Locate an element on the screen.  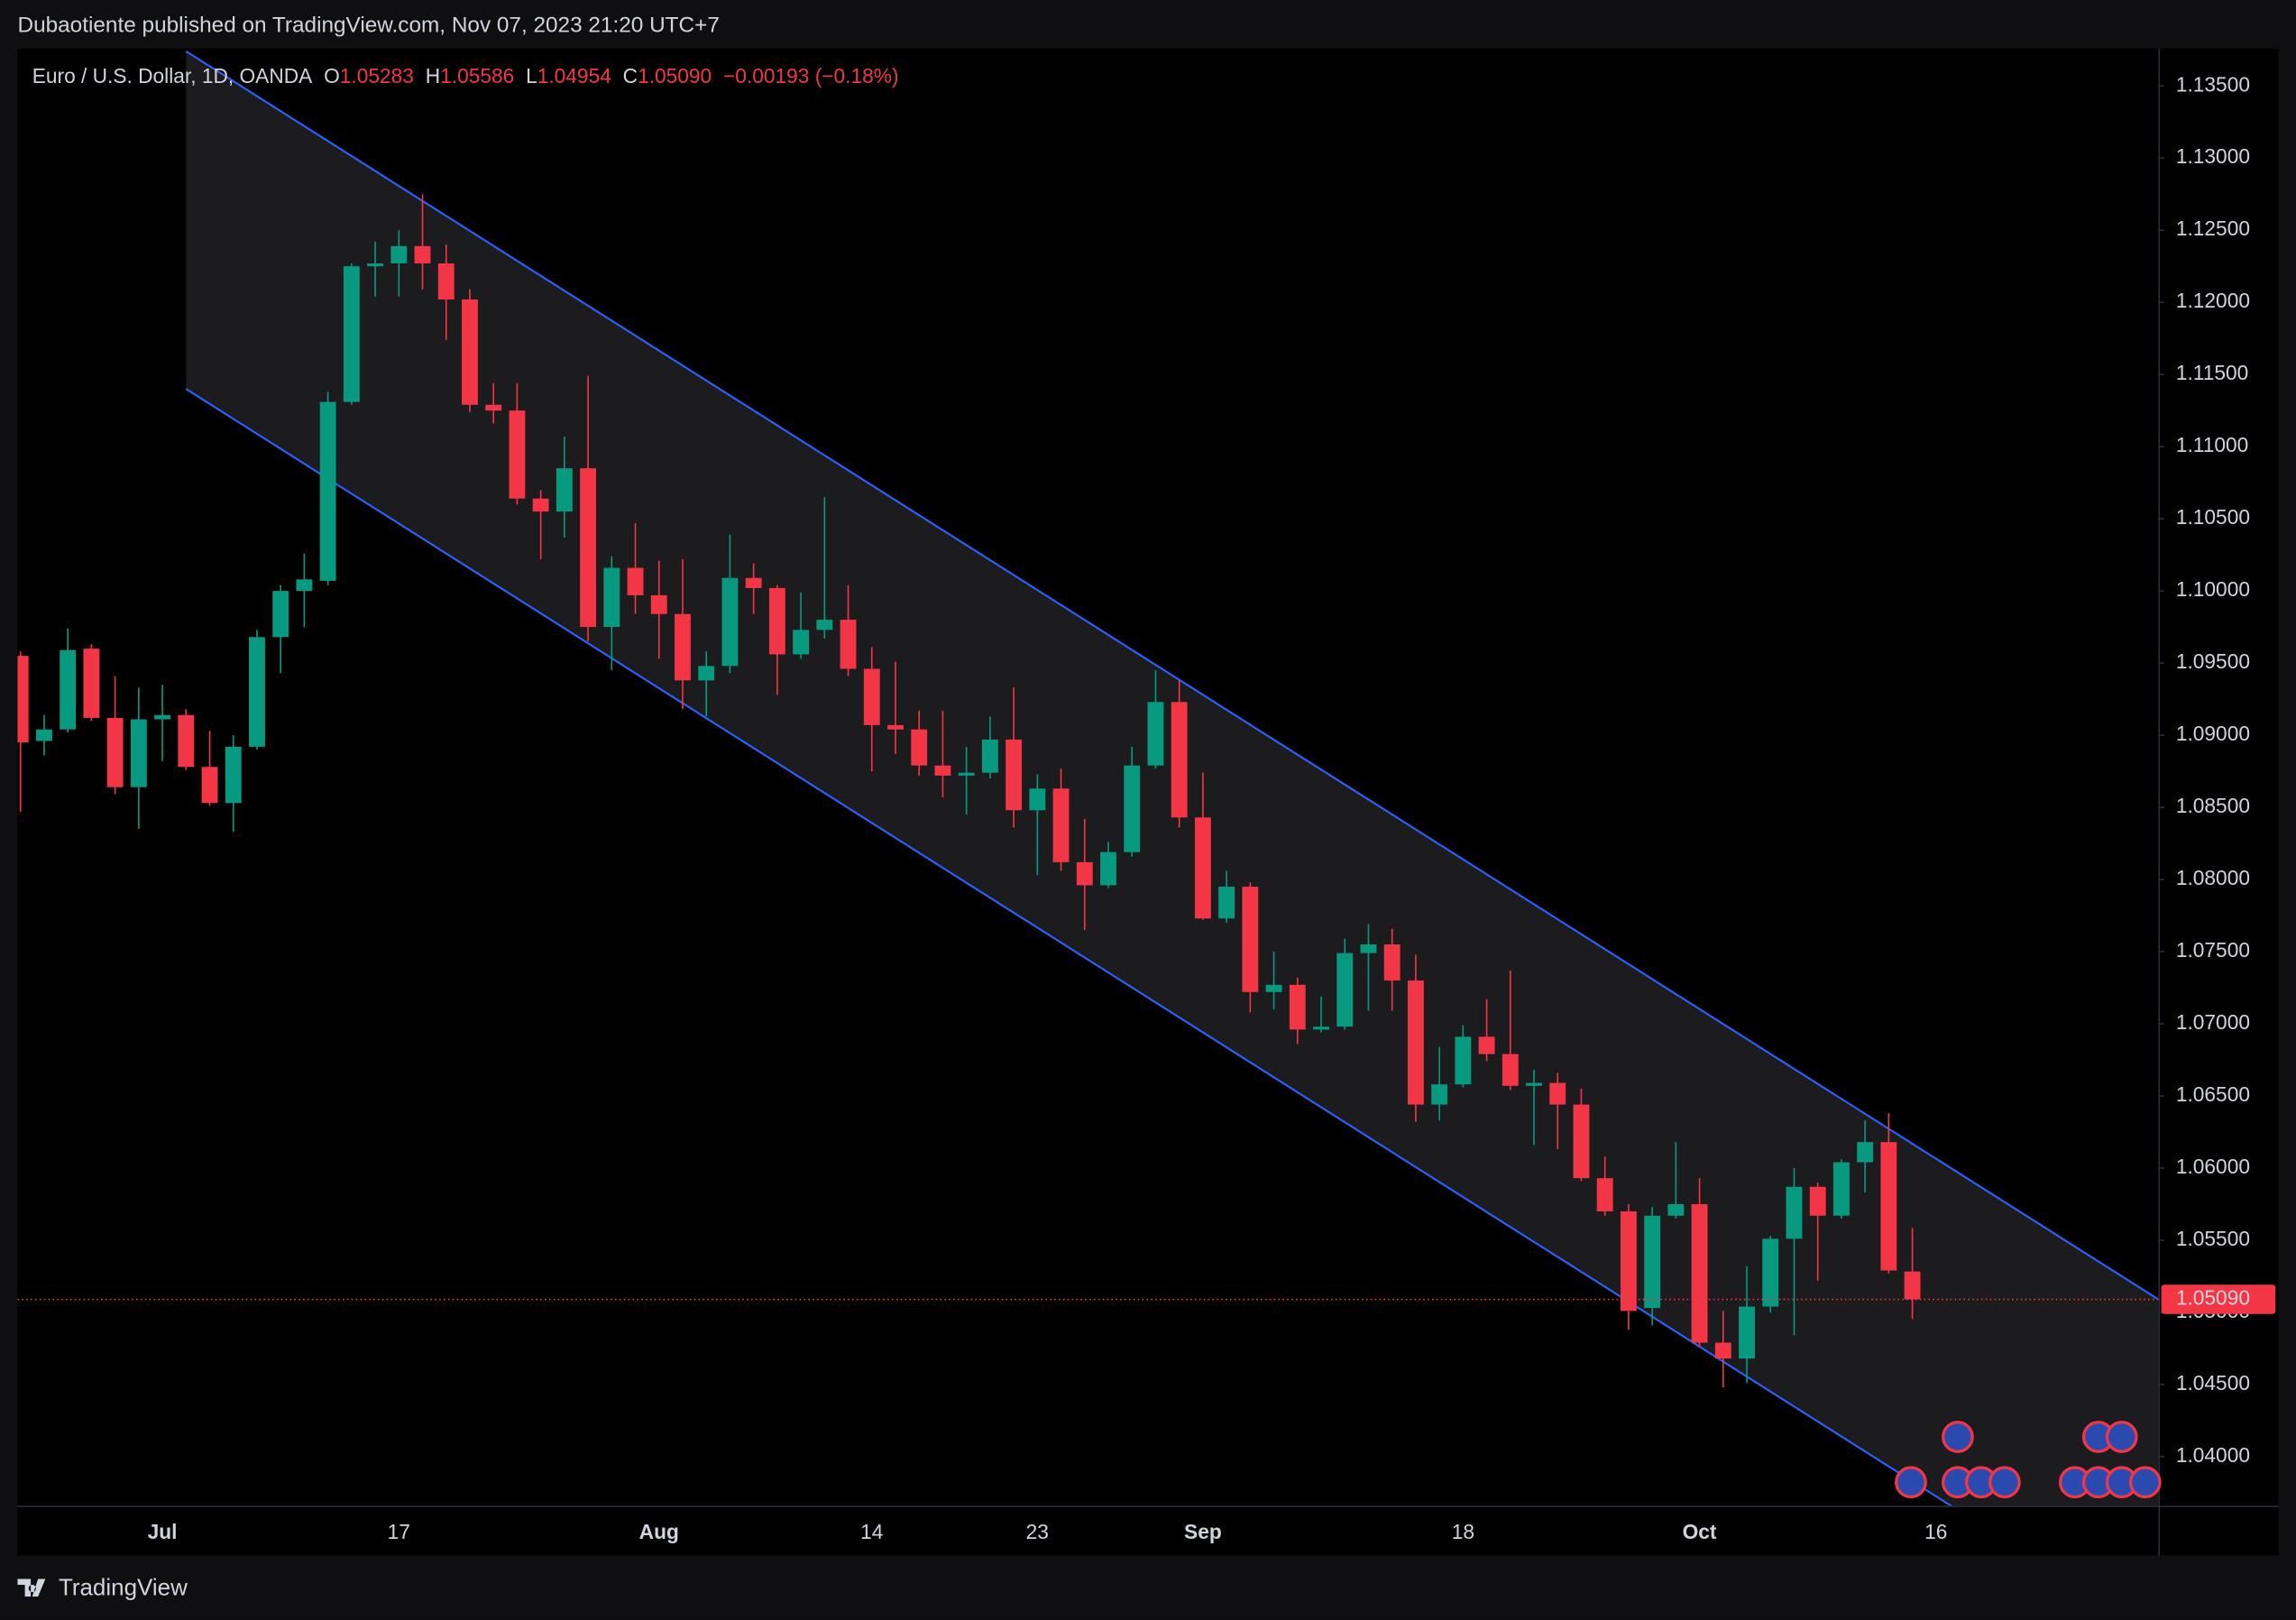
legend-change: −0.00193 (−0.18%) is located at coordinates (811, 75).